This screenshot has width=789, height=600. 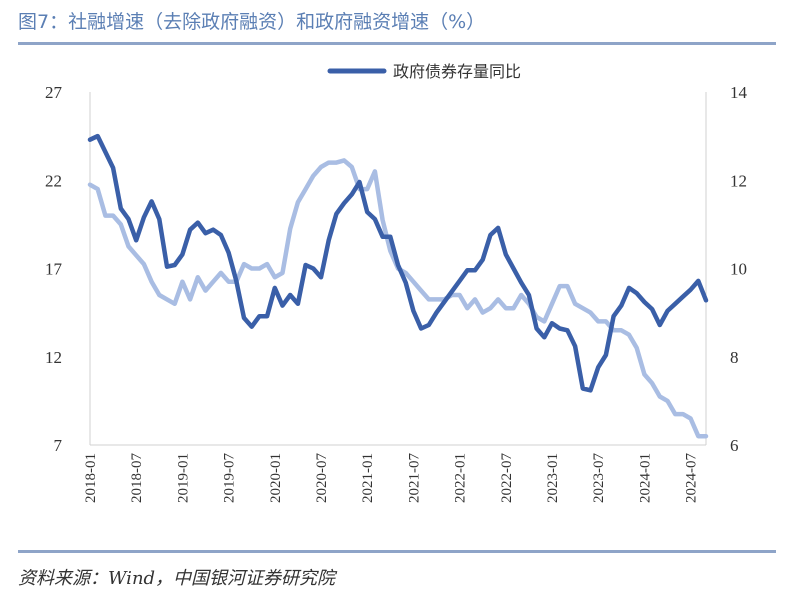 What do you see at coordinates (54, 269) in the screenshot?
I see `left-tick-label: 17` at bounding box center [54, 269].